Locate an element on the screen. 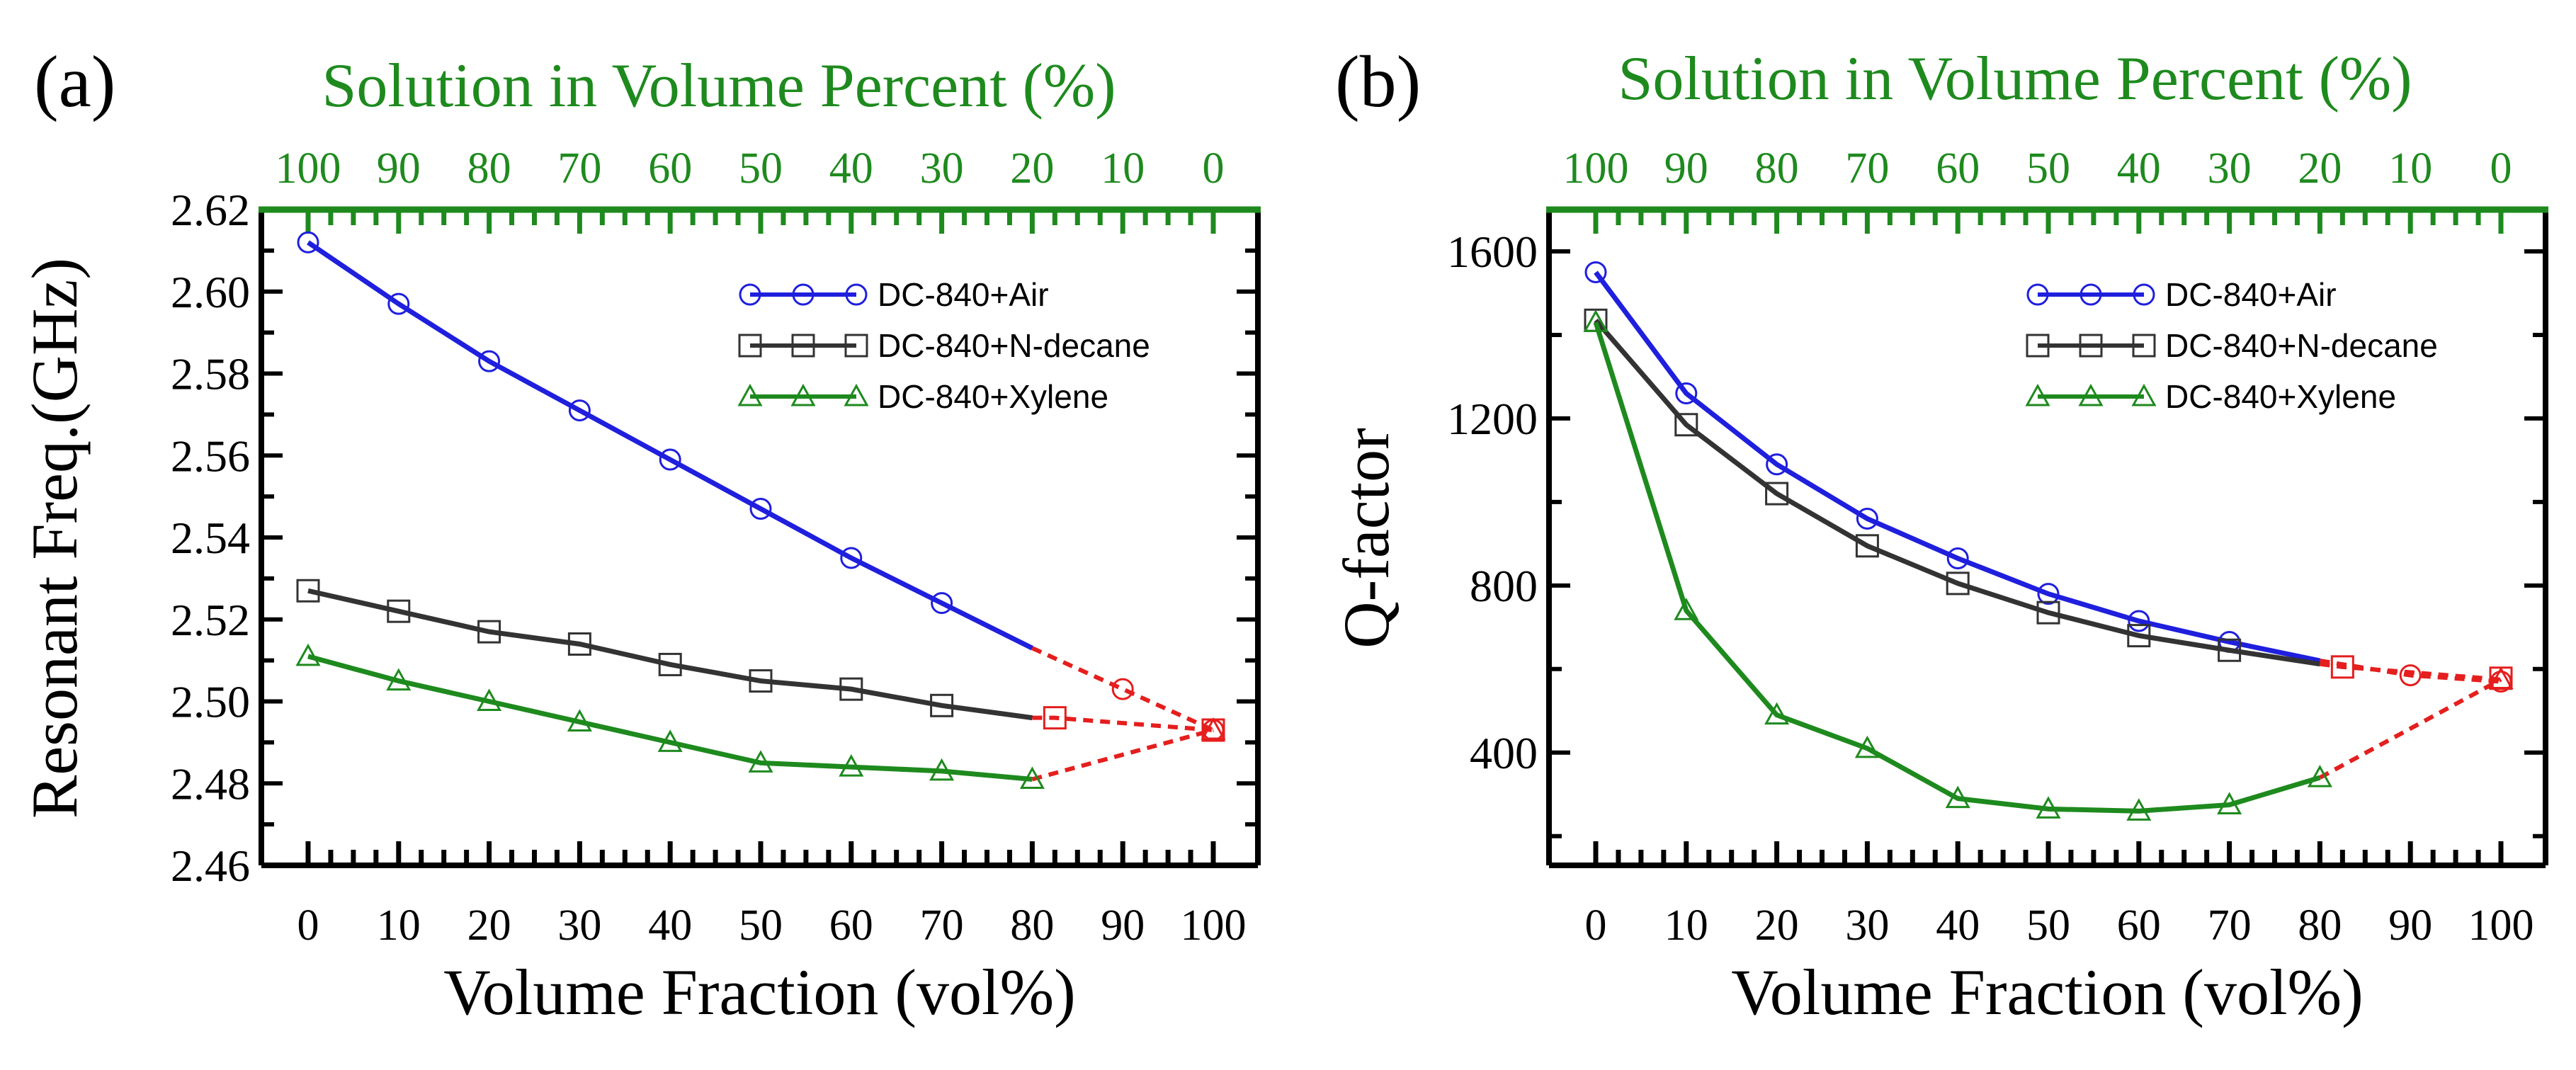  panel-label: (b) is located at coordinates (1378, 82).